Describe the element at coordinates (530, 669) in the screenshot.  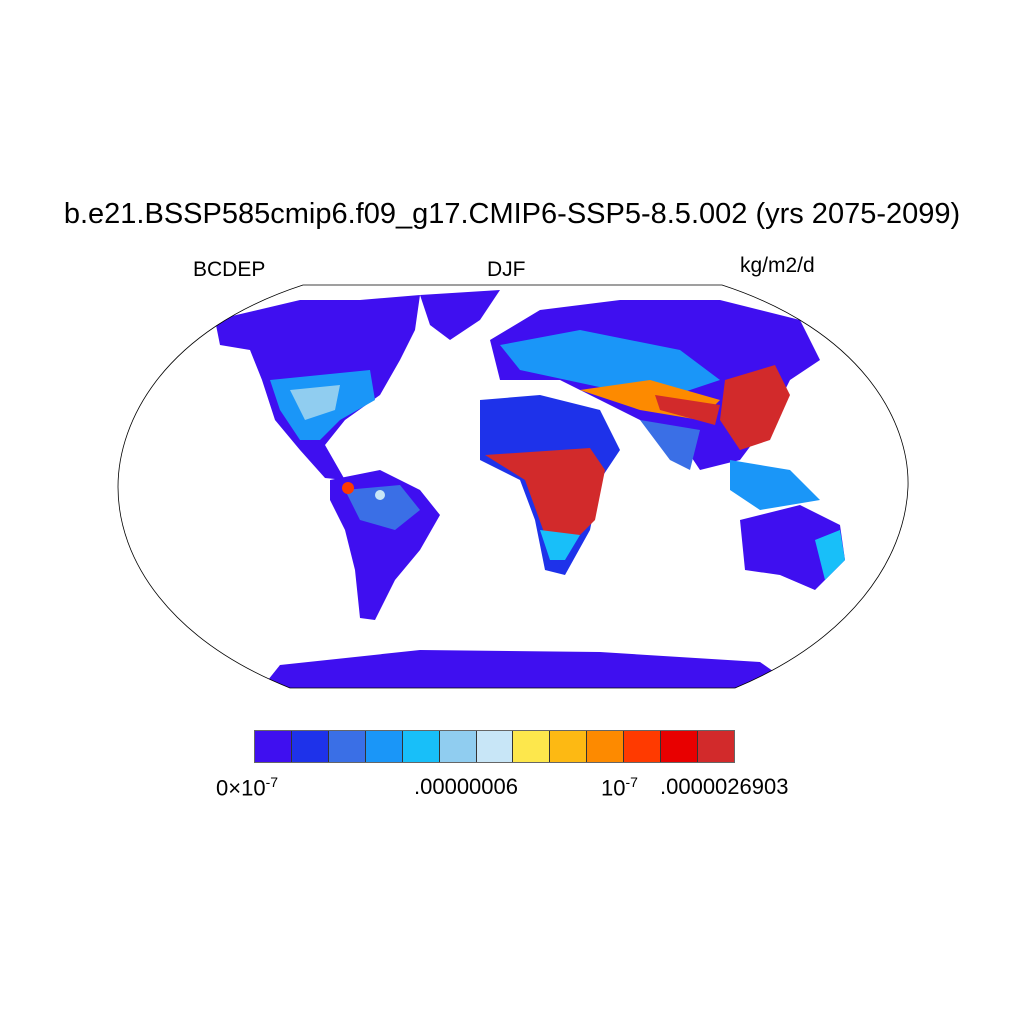
I see `antarctica` at that location.